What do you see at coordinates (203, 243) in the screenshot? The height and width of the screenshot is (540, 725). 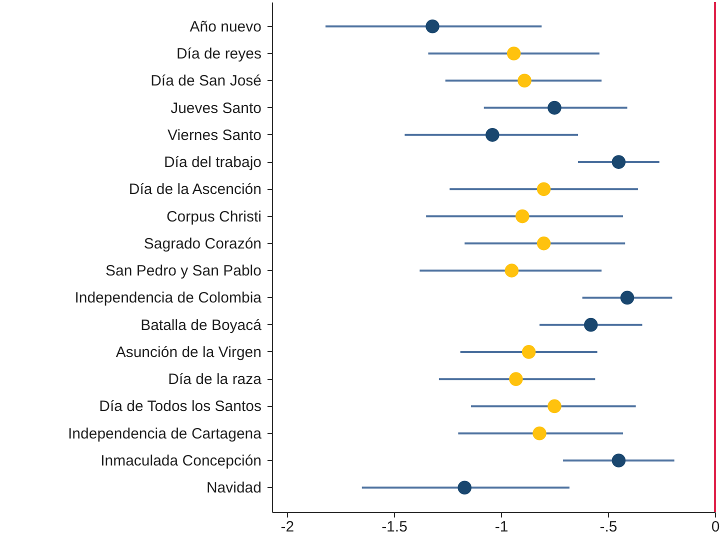 I see `y-tick-label: Sagrado Corazón` at bounding box center [203, 243].